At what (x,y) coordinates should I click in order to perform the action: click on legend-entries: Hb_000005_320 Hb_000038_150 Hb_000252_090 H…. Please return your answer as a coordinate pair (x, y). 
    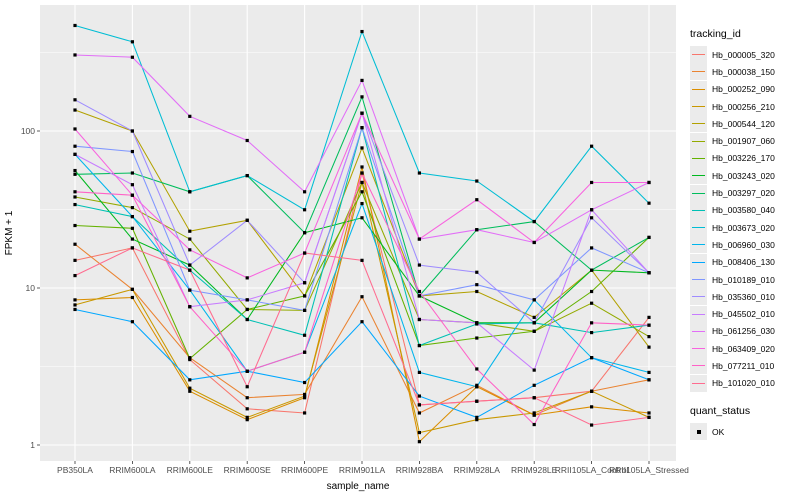
    Looking at the image, I should click on (744, 219).